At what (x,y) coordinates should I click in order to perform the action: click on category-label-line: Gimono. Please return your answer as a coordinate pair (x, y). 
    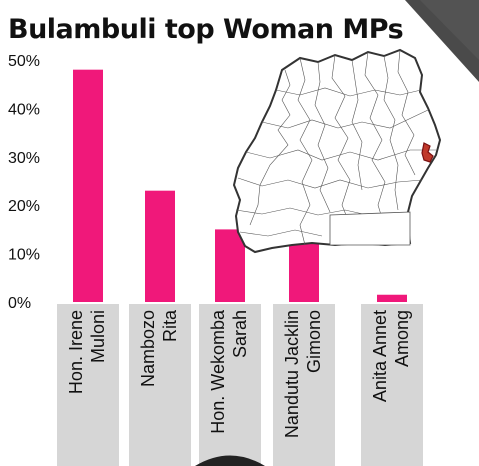
    Looking at the image, I should click on (314, 341).